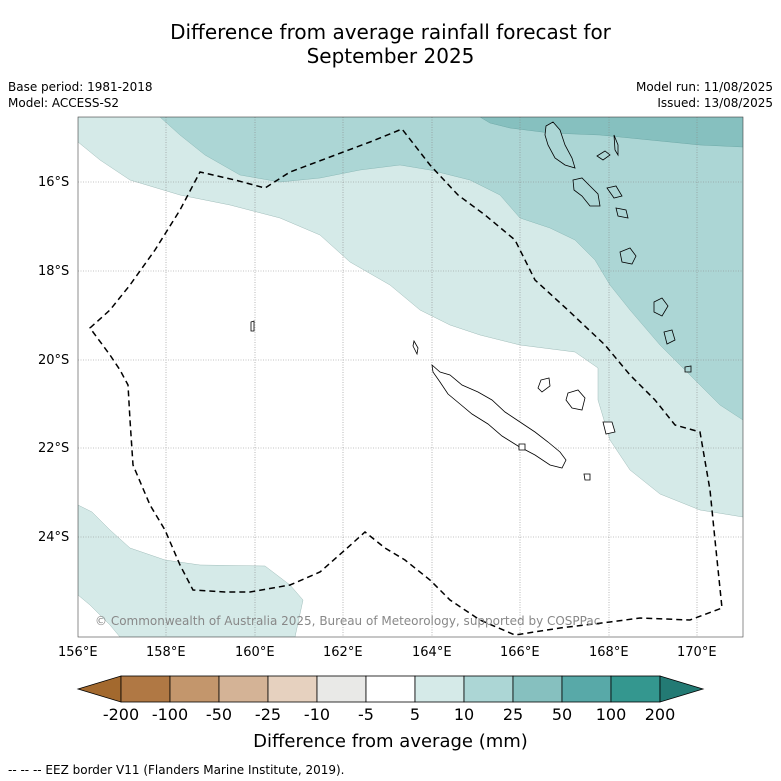 The width and height of the screenshot is (781, 781). I want to click on lon-label: 170°E, so click(697, 652).